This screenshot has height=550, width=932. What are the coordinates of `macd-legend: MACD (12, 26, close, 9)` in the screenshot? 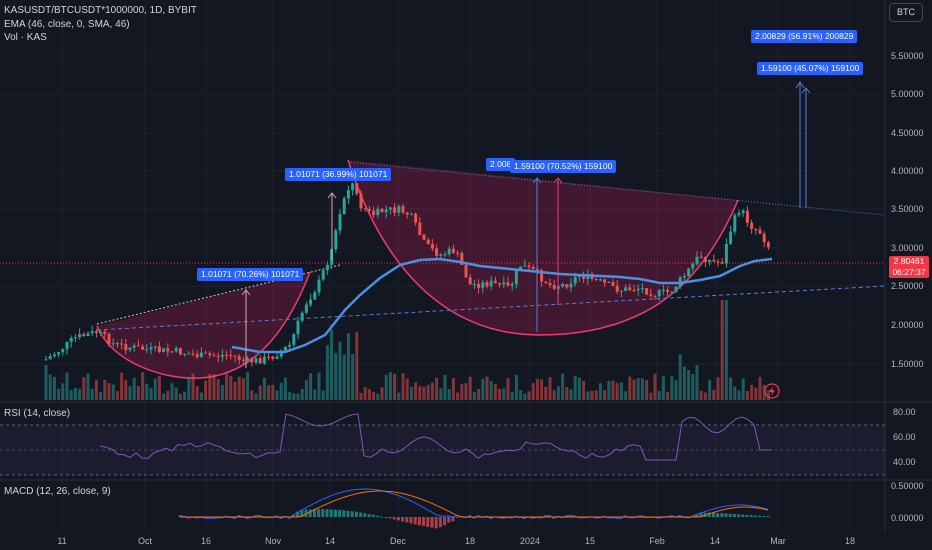 It's located at (57, 491).